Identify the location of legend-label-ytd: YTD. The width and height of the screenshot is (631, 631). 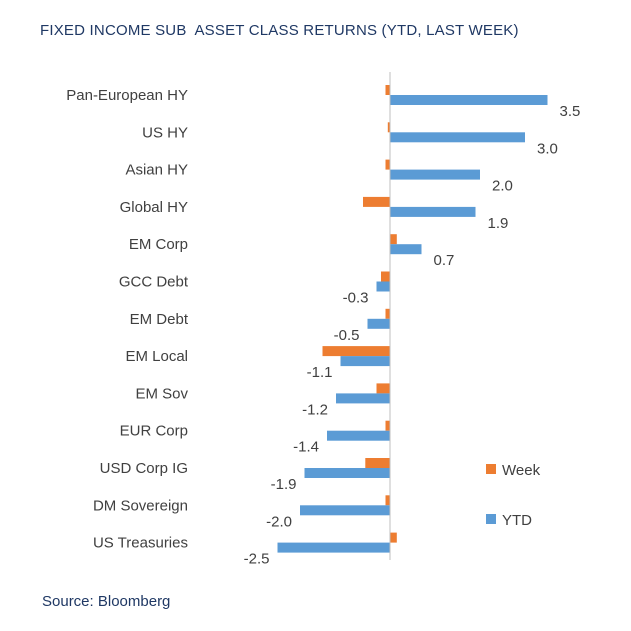
(517, 520).